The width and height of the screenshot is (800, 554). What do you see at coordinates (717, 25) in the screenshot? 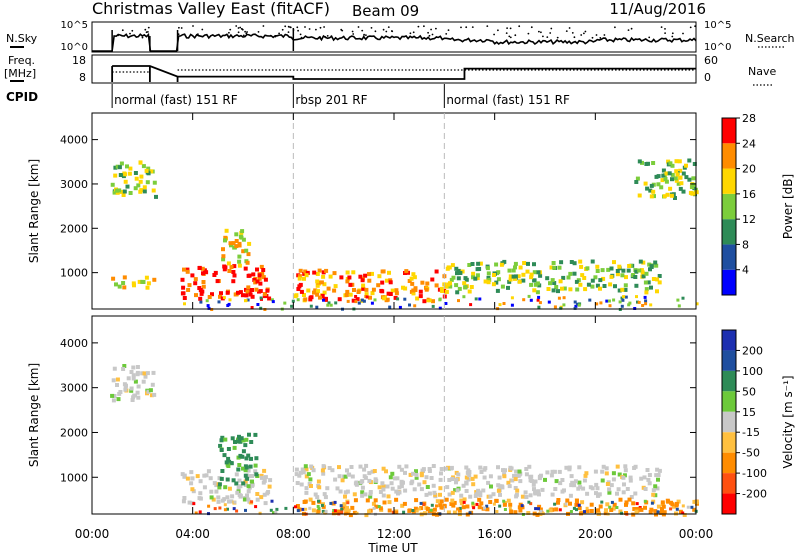
I see `counts-right-tick-top: 10^5` at bounding box center [717, 25].